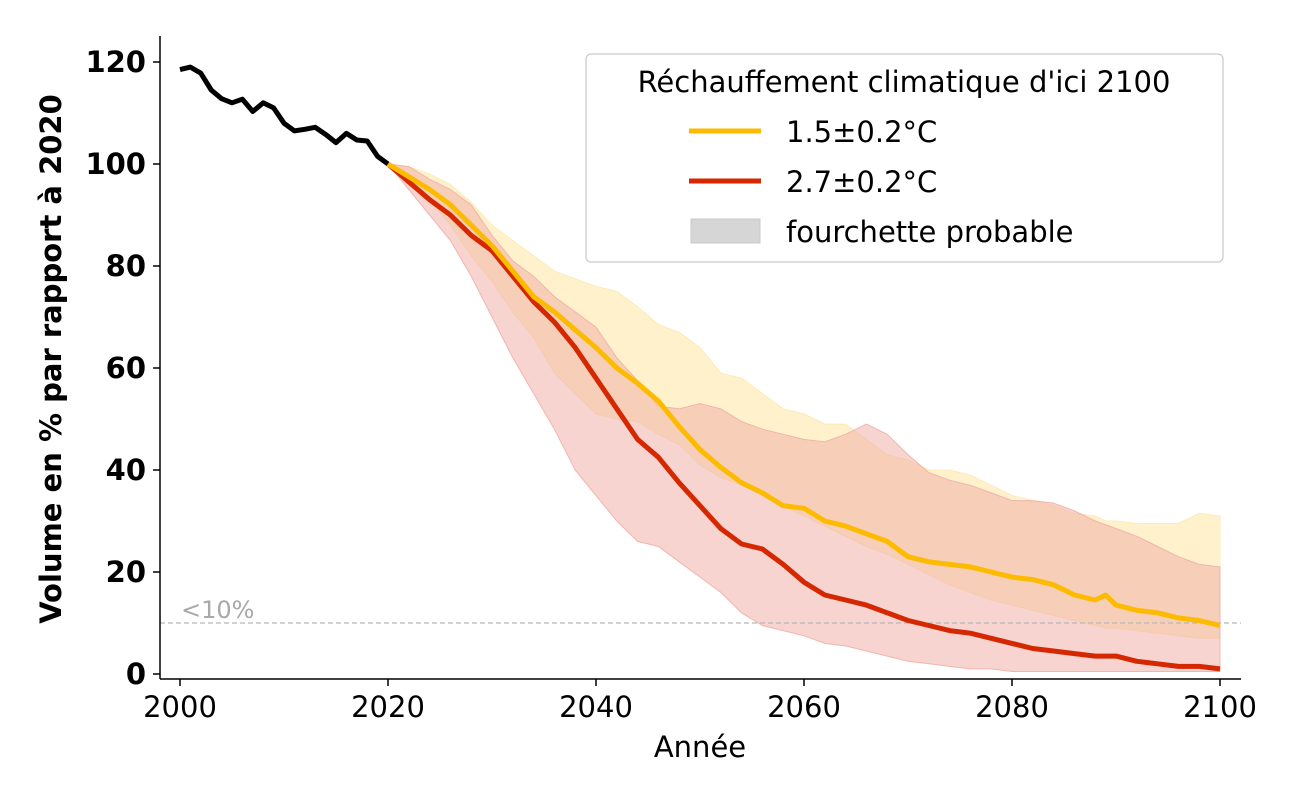 The image size is (1300, 800). Describe the element at coordinates (126, 572) in the screenshot. I see `y-tick-label: 20` at that location.